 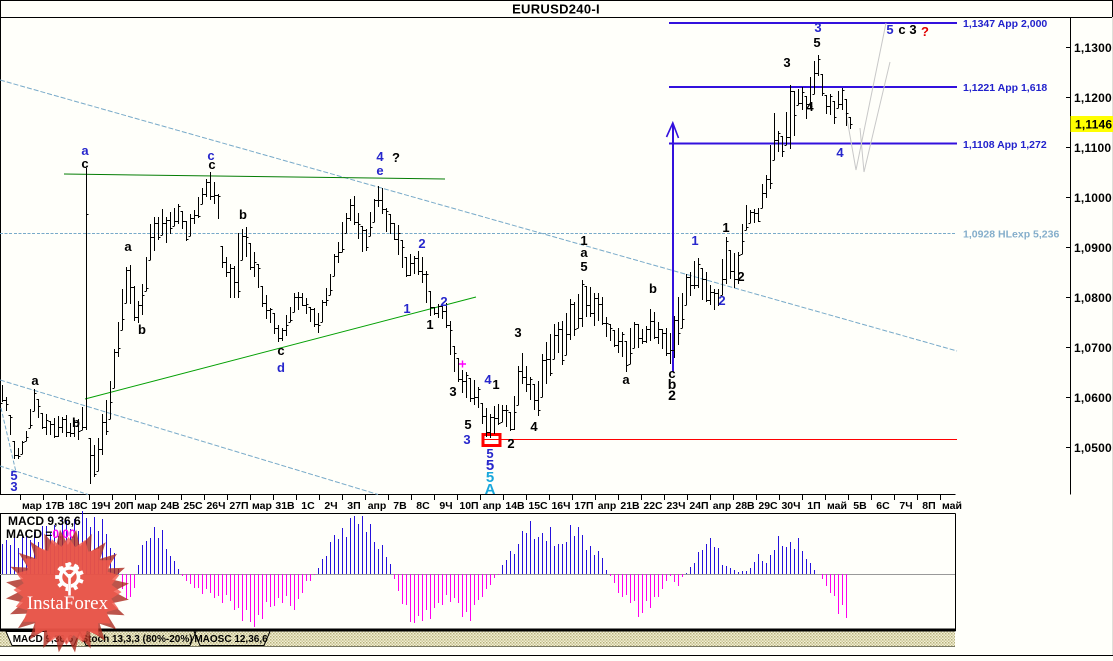 I want to click on svg-text: 1,1000, so click(x=1093, y=198).